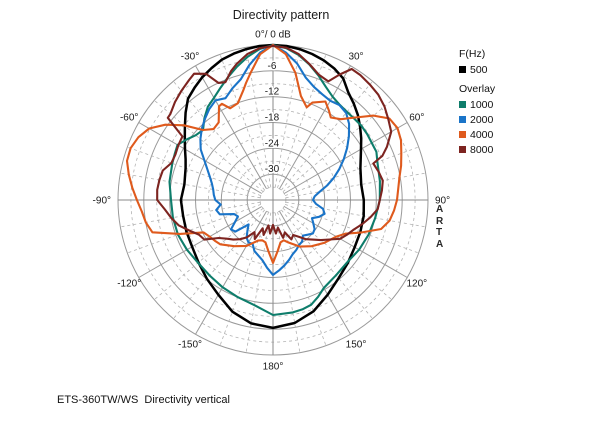  What do you see at coordinates (477, 89) in the screenshot?
I see `legend-group-title: Overlay` at bounding box center [477, 89].